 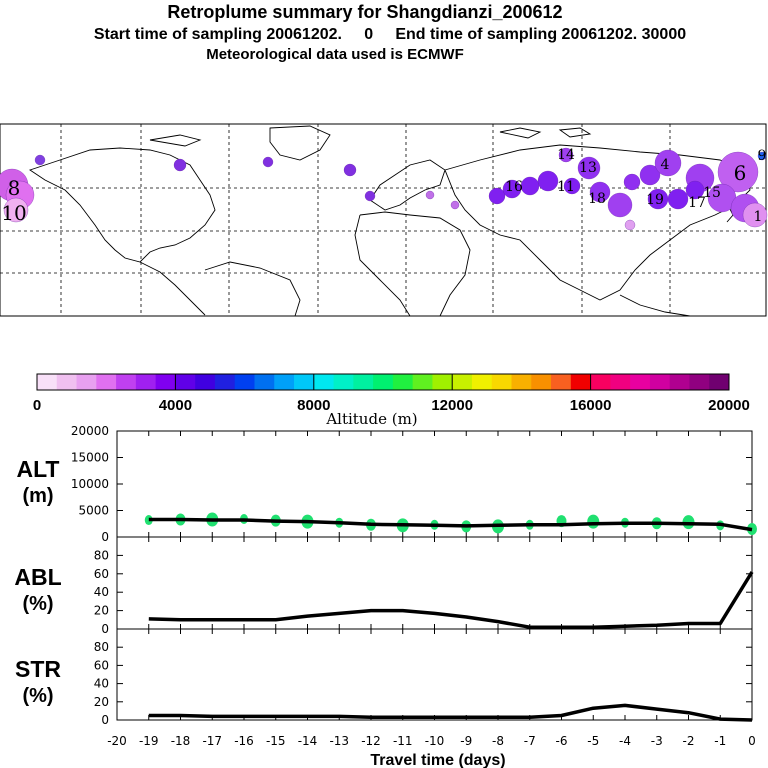 What do you see at coordinates (335, 54) in the screenshot?
I see `met-data-note: Meteorological data used is ECMWF` at bounding box center [335, 54].